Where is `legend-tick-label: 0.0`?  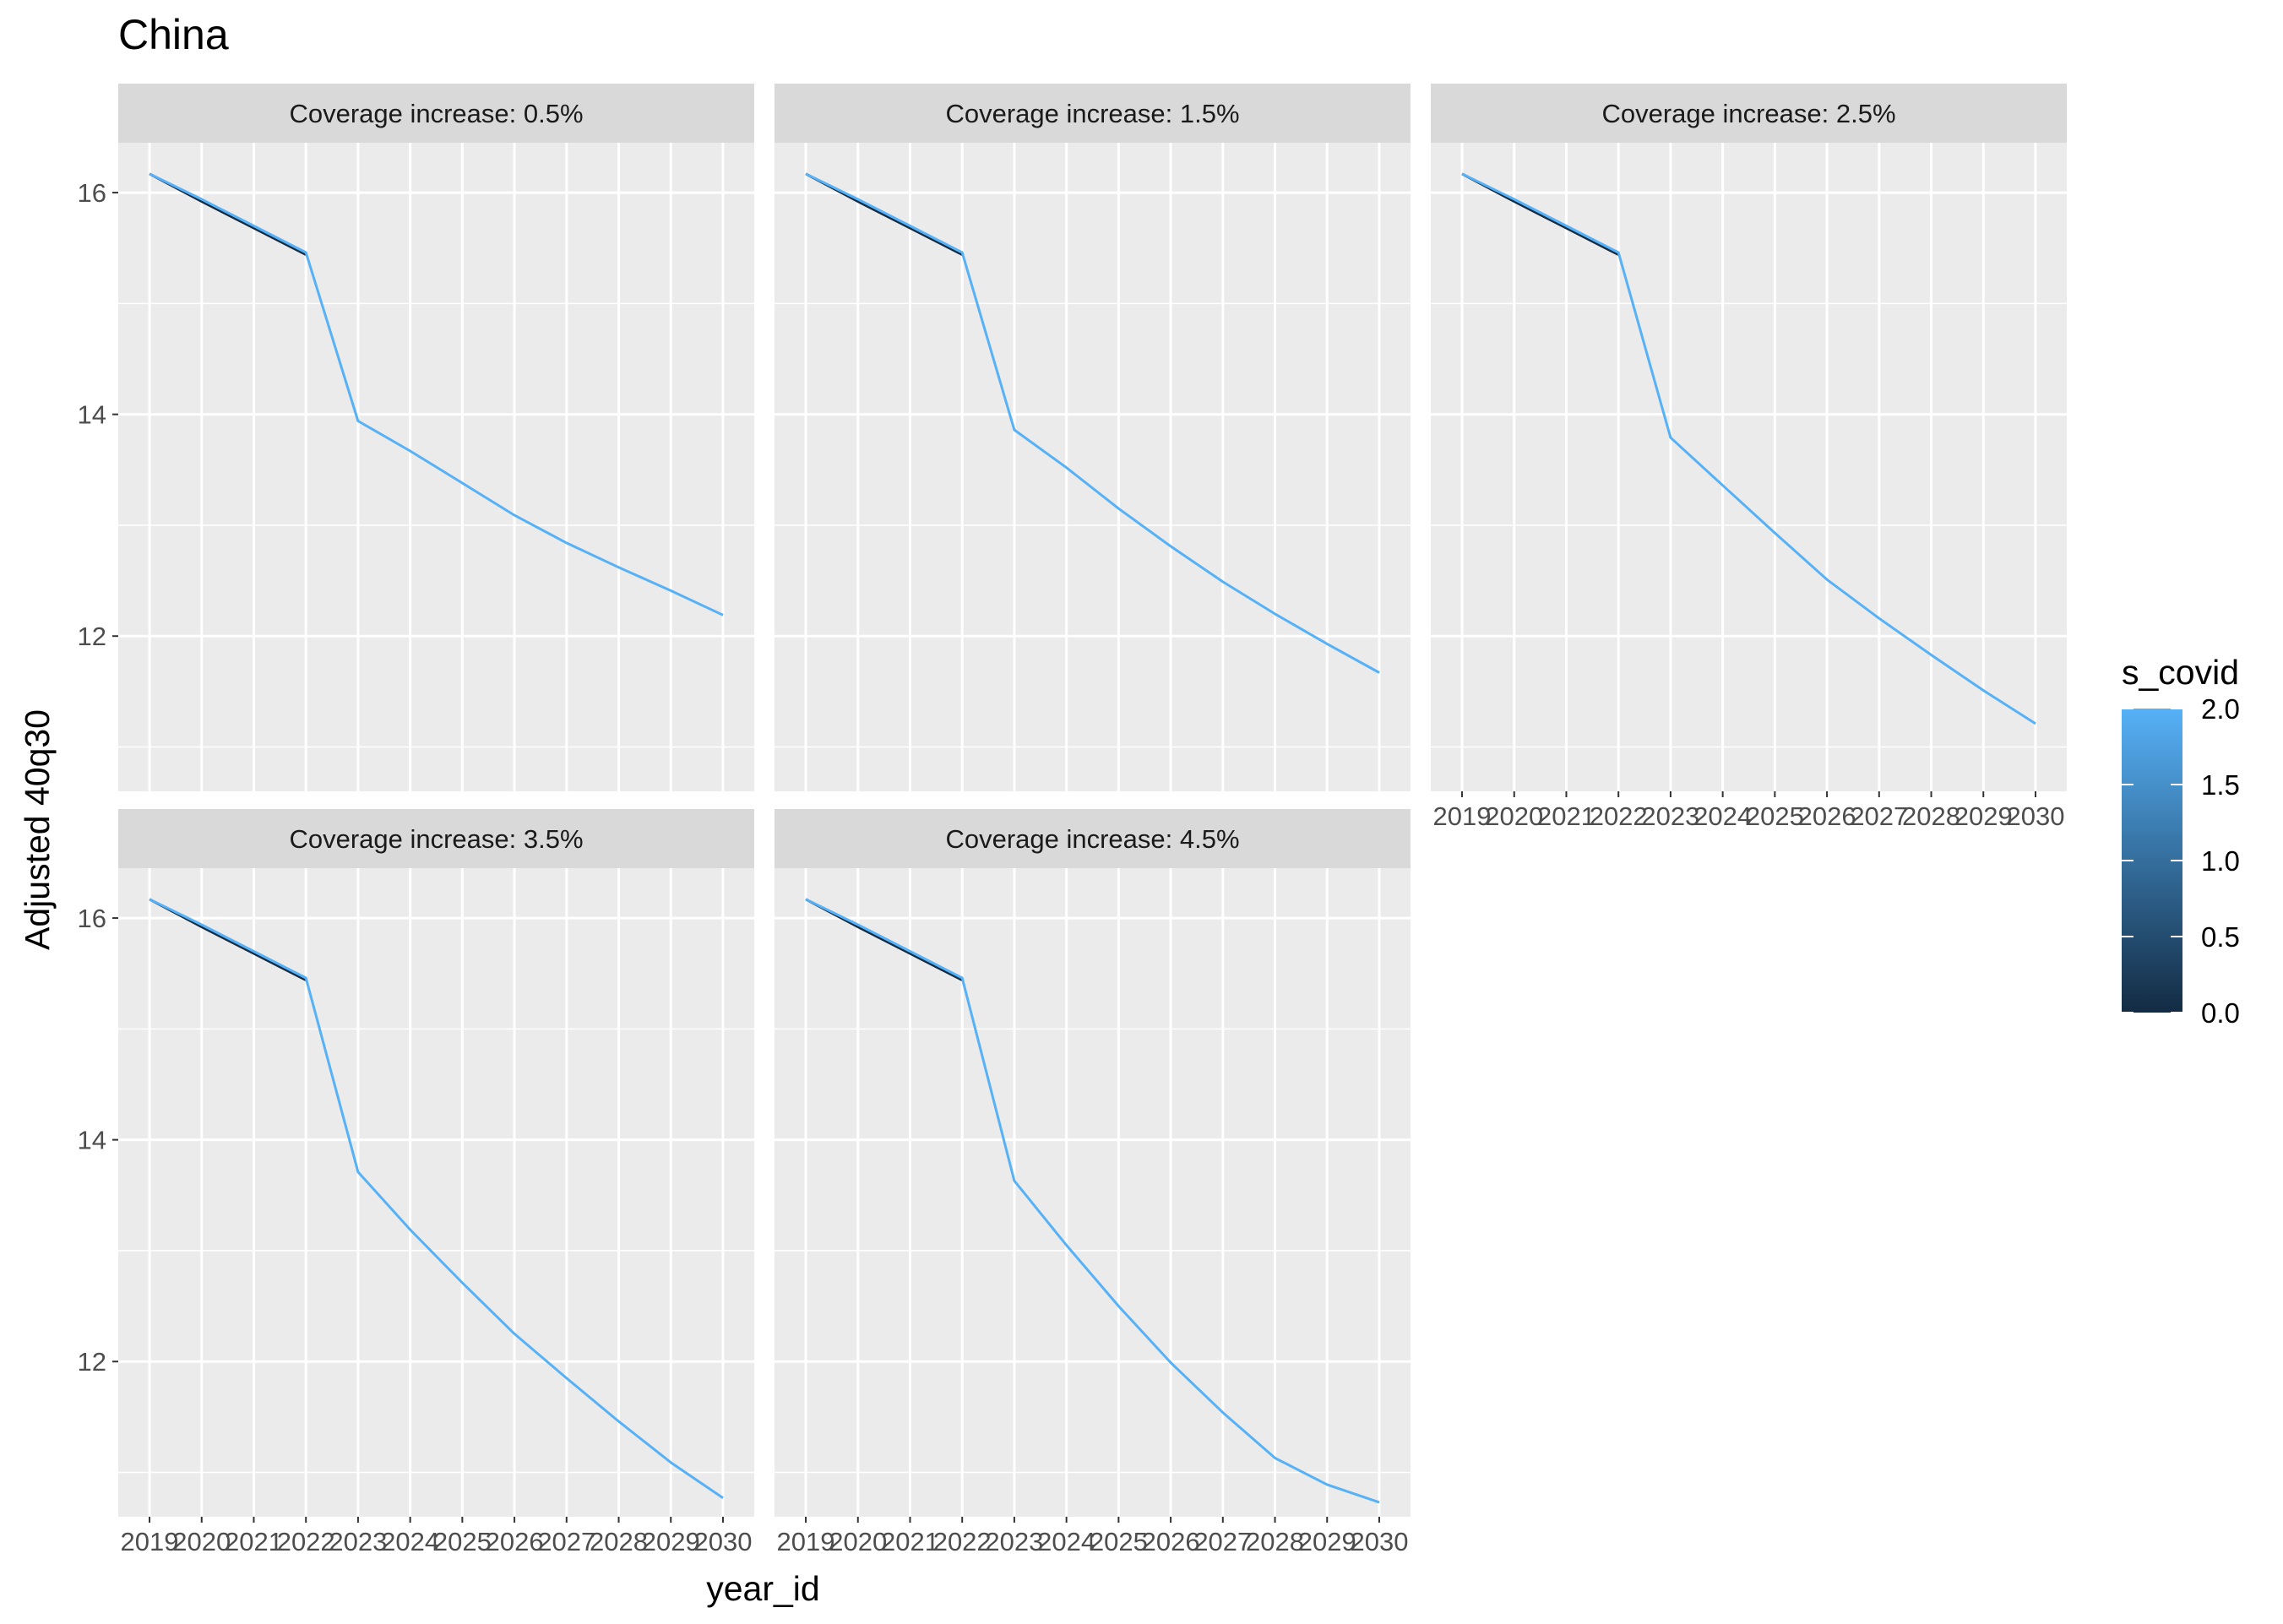
legend-tick-label: 0.0 is located at coordinates (2220, 1013).